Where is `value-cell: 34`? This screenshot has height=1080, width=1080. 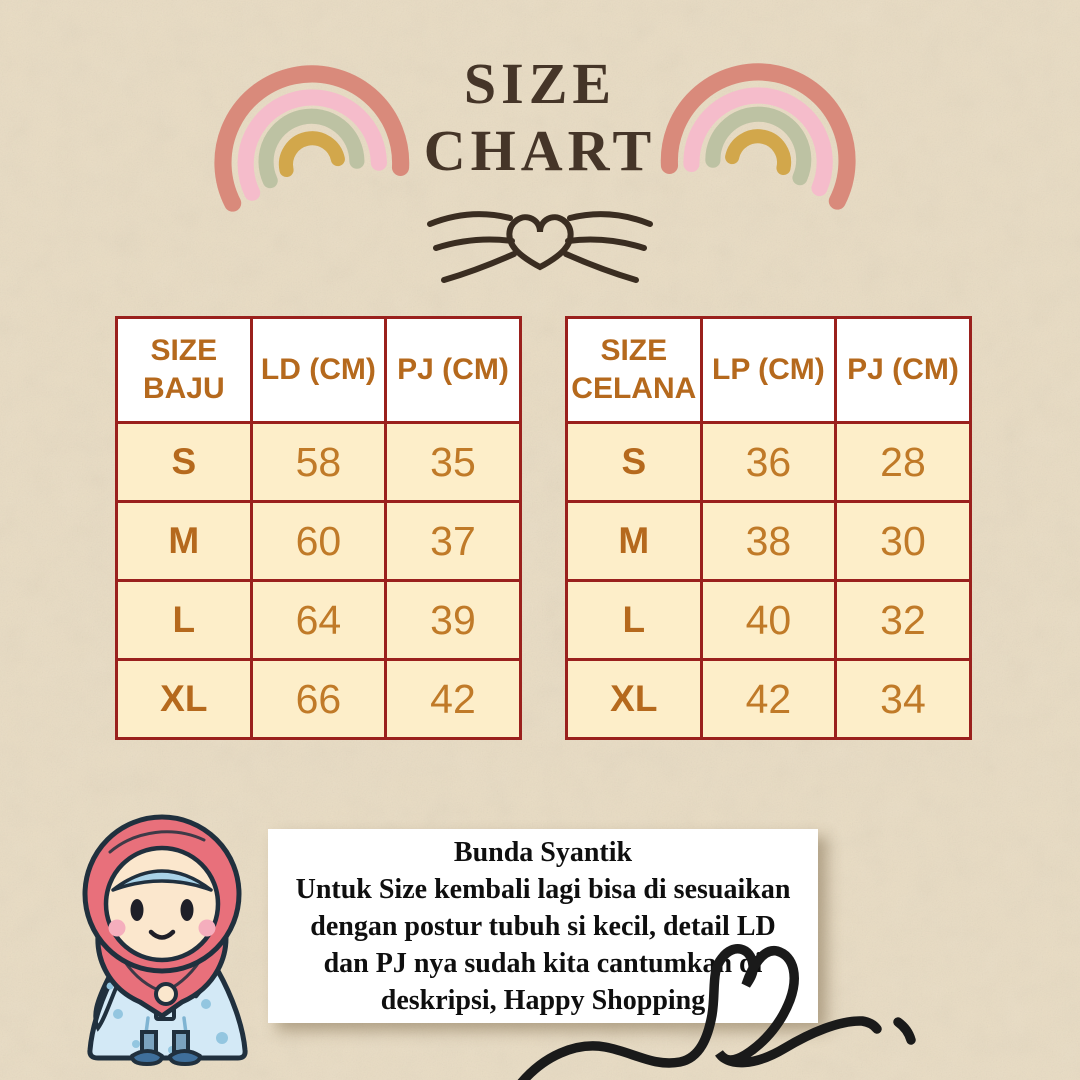
value-cell: 34 is located at coordinates (903, 699).